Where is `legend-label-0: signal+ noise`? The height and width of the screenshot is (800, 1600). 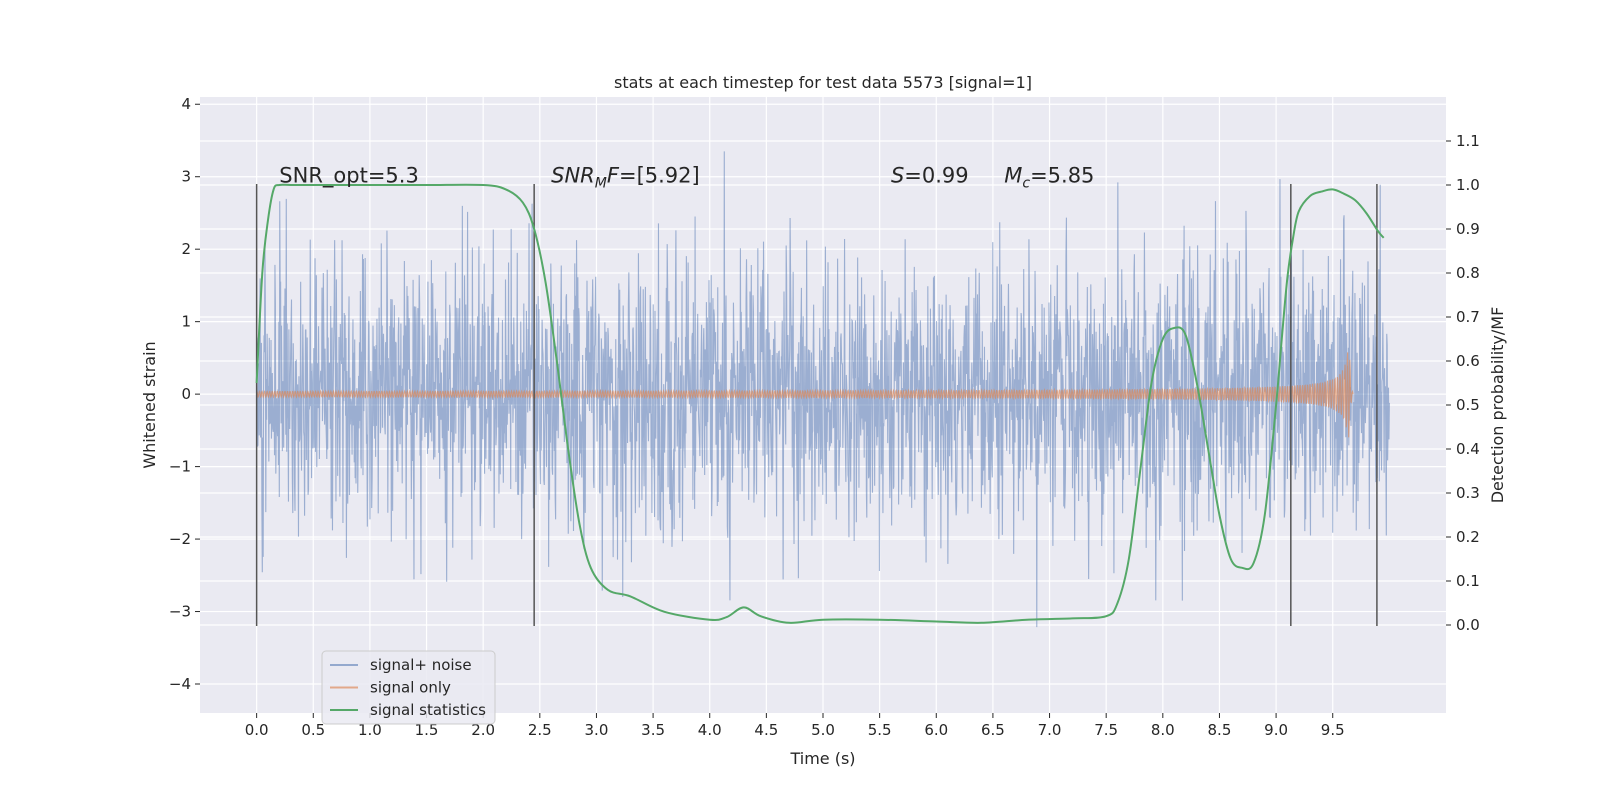
legend-label-0: signal+ noise is located at coordinates (421, 665).